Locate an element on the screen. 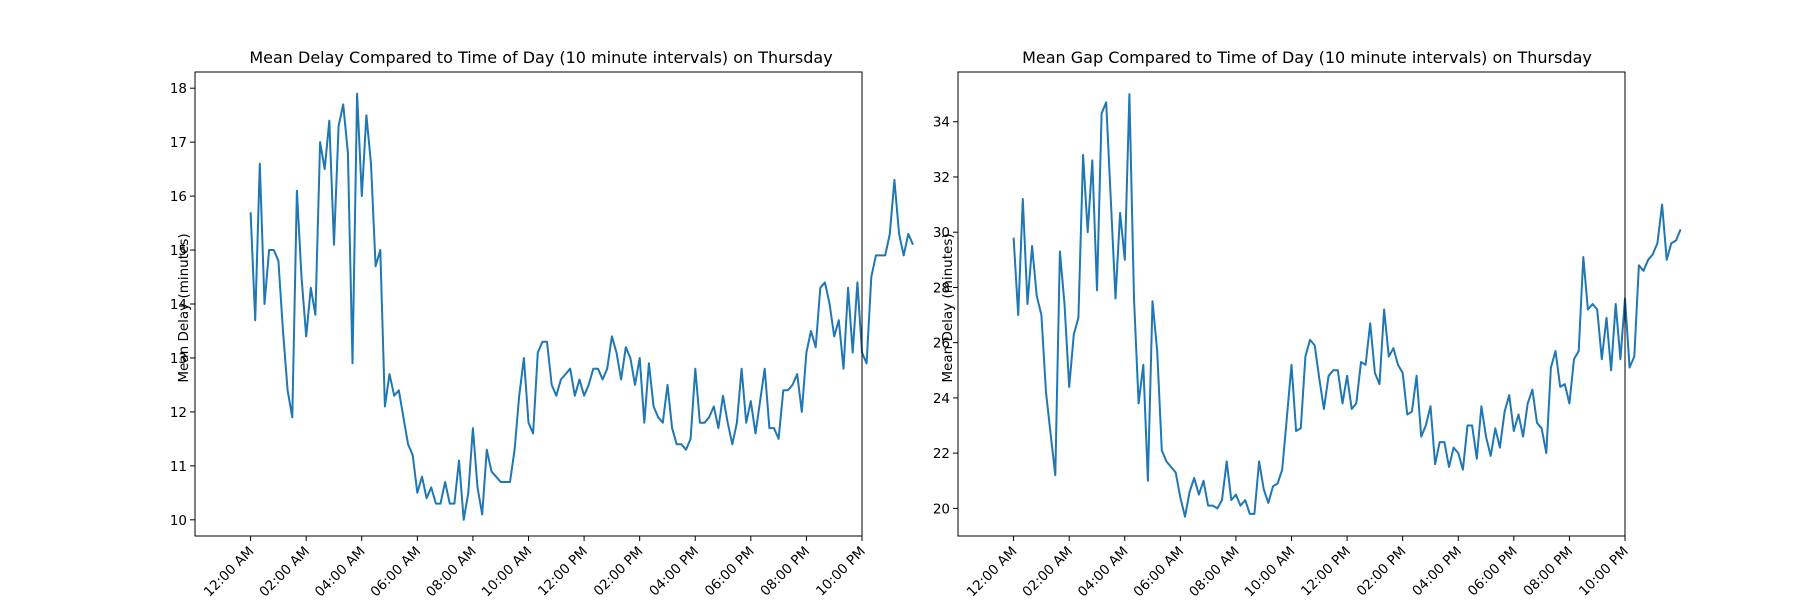  y-tick-label: 28 is located at coordinates (941, 288).